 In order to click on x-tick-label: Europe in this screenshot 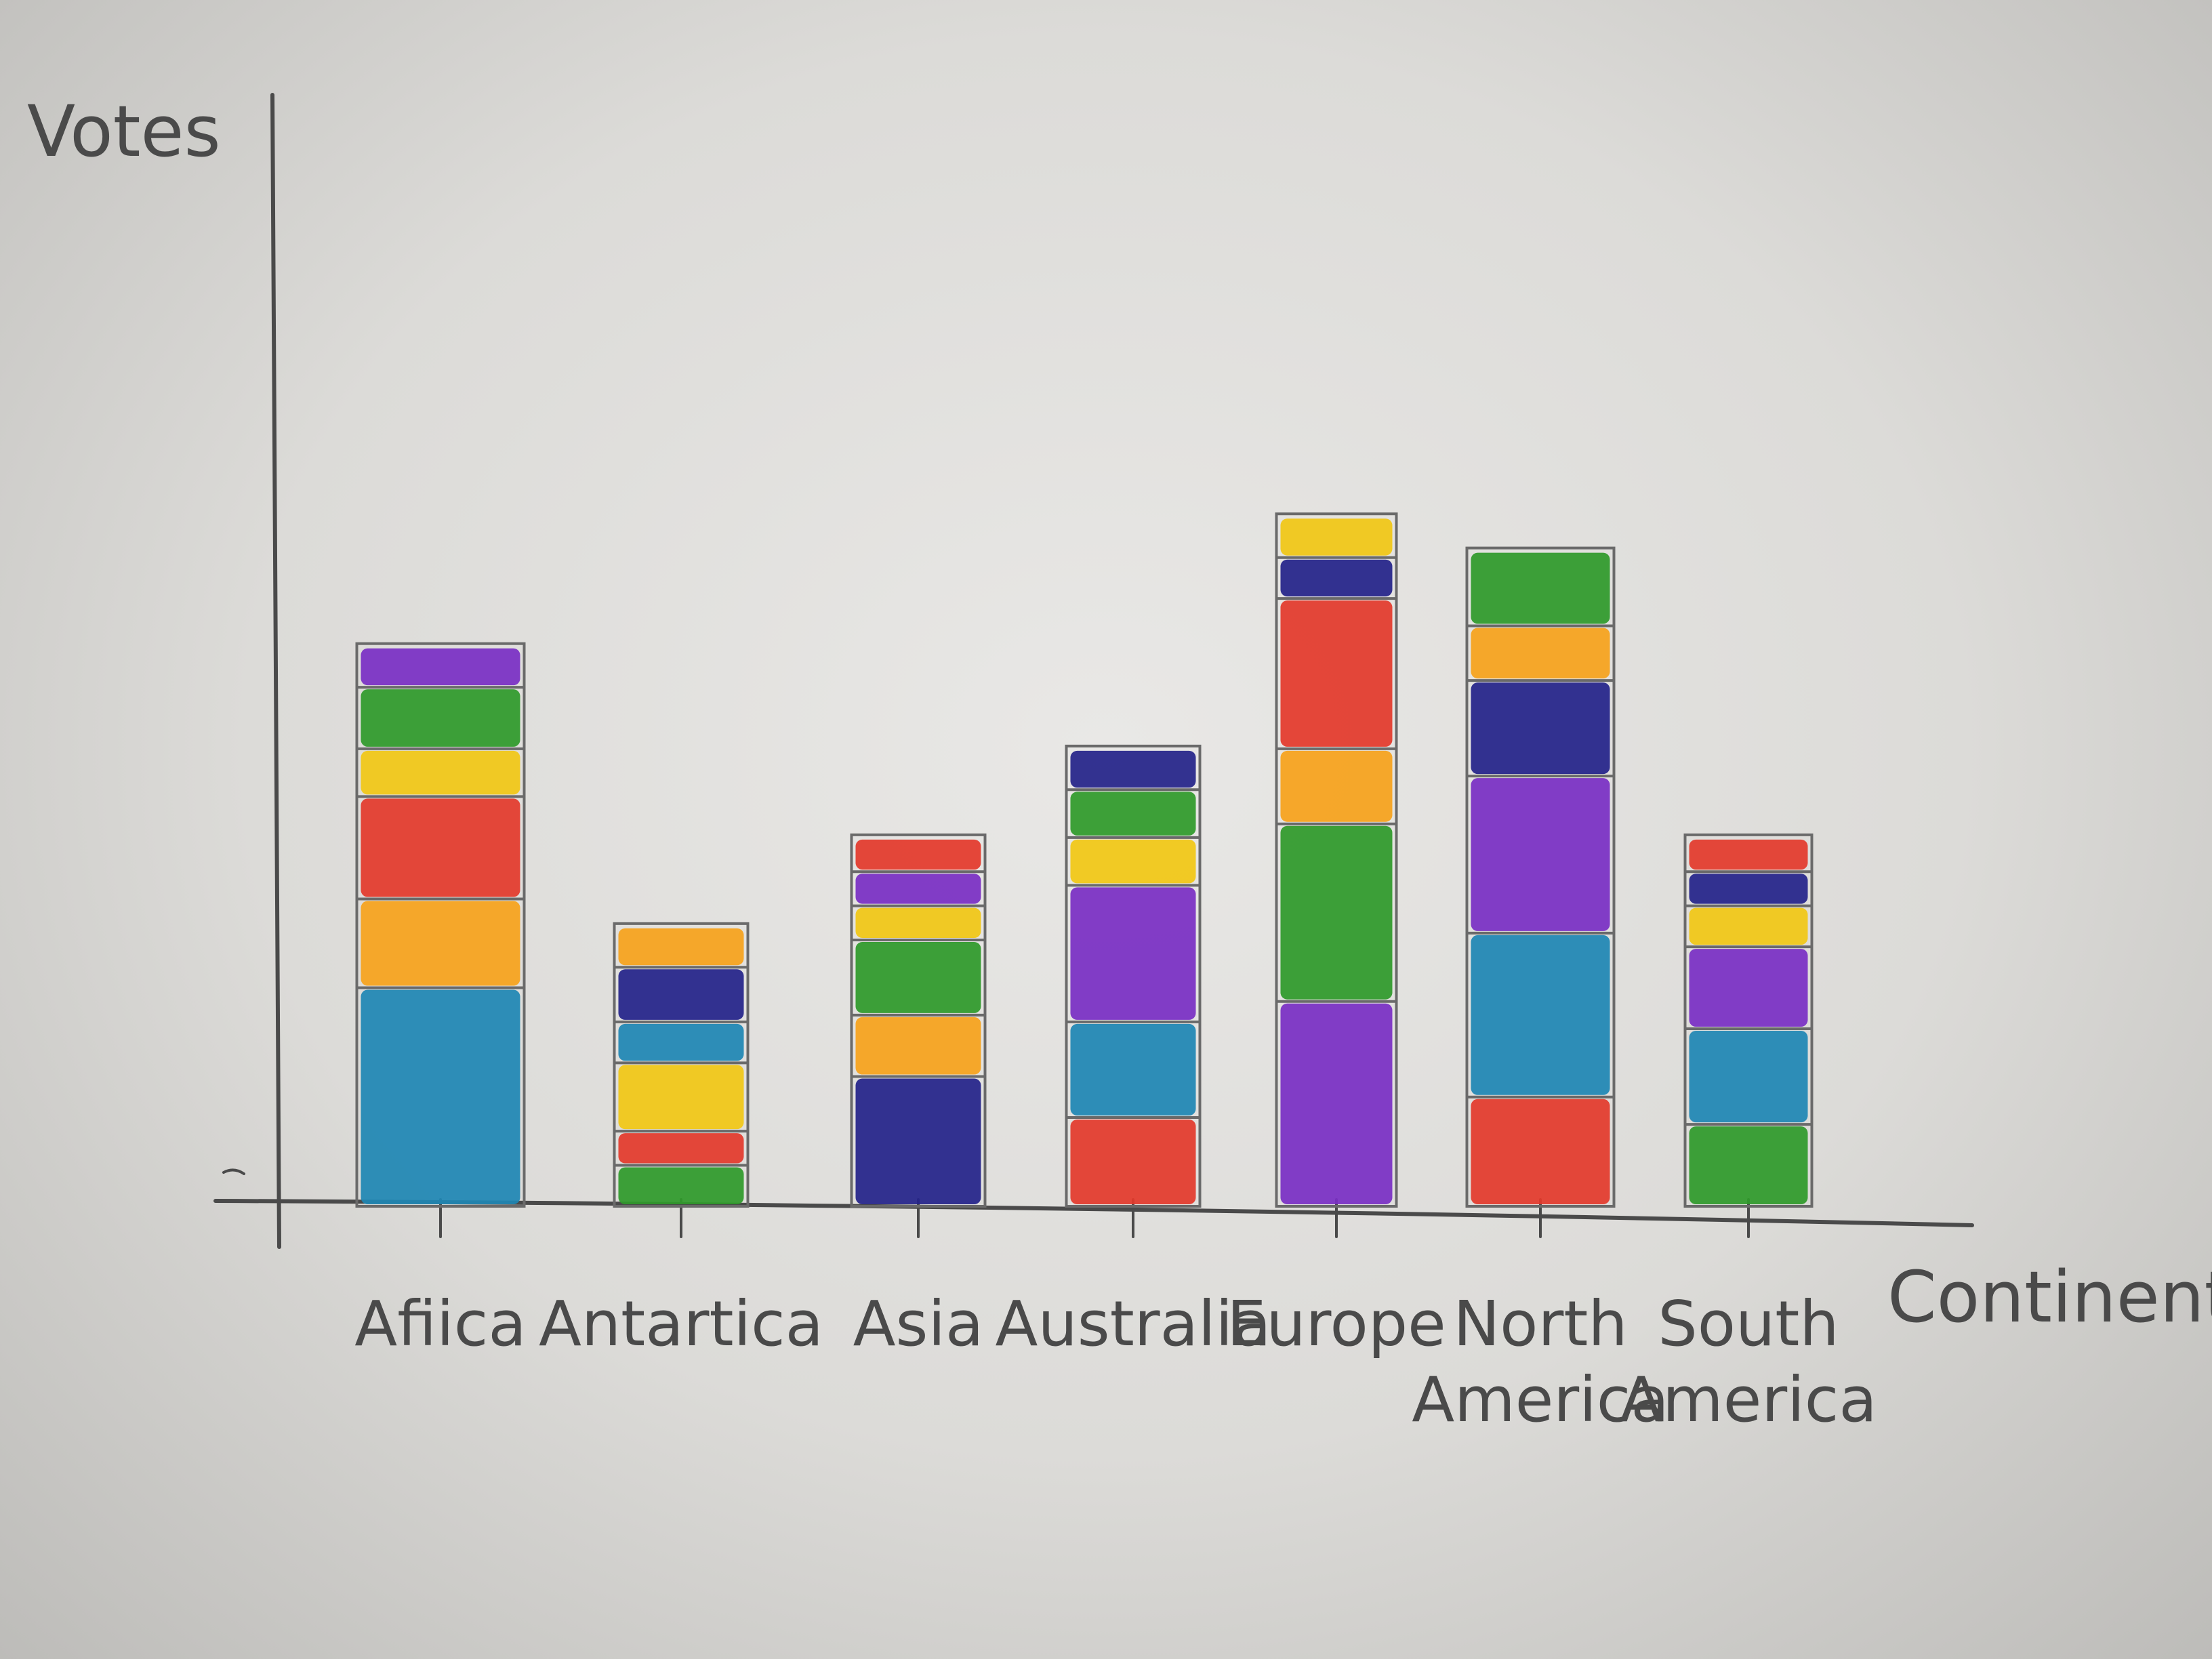, I will do `click(1336, 1324)`.